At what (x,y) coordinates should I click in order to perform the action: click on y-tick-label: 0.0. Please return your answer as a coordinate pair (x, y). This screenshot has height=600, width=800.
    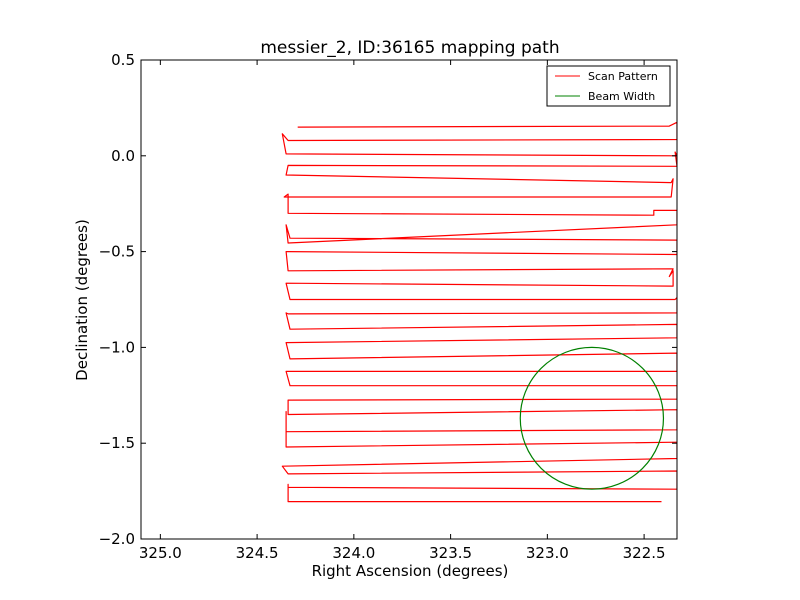
    Looking at the image, I should click on (123, 156).